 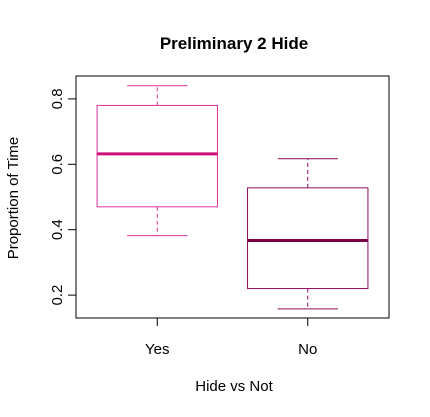 I want to click on box-no, so click(x=308, y=234).